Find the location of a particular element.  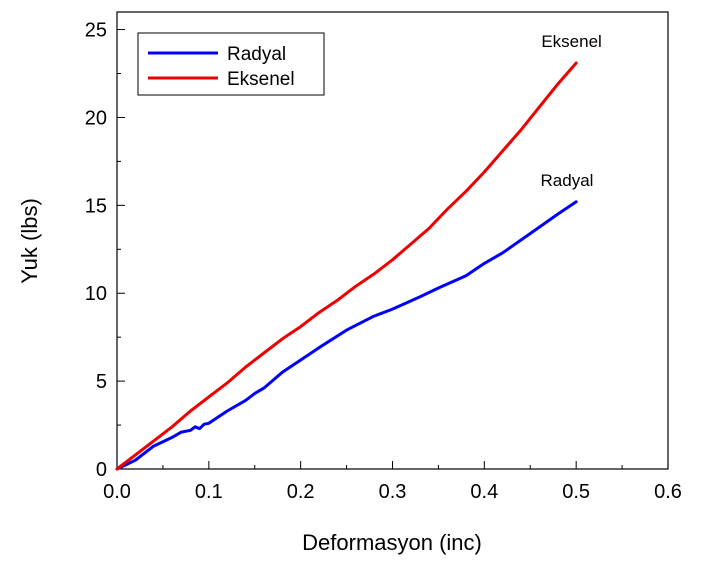

x-axis-title: Deformasyon (inc) is located at coordinates (392, 542).